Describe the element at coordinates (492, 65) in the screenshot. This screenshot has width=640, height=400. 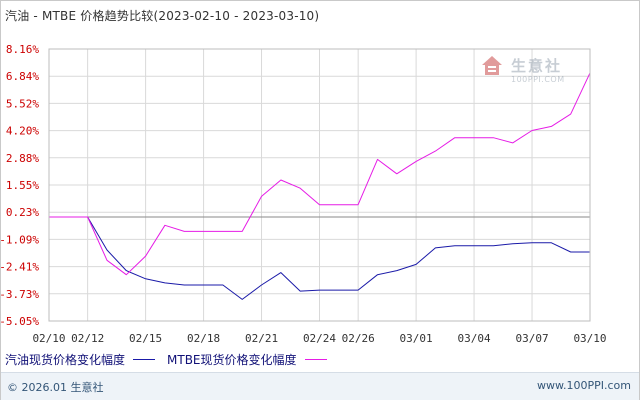
I see `house-logo-icon` at that location.